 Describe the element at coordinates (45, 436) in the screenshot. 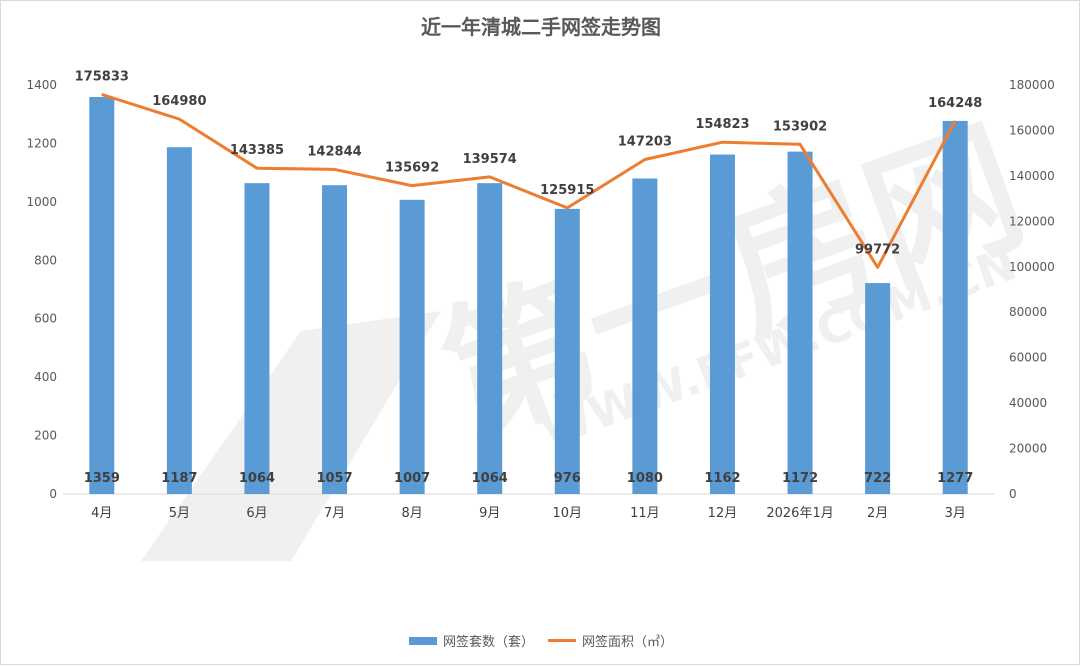

I see `y-left-tick-label: 200` at that location.